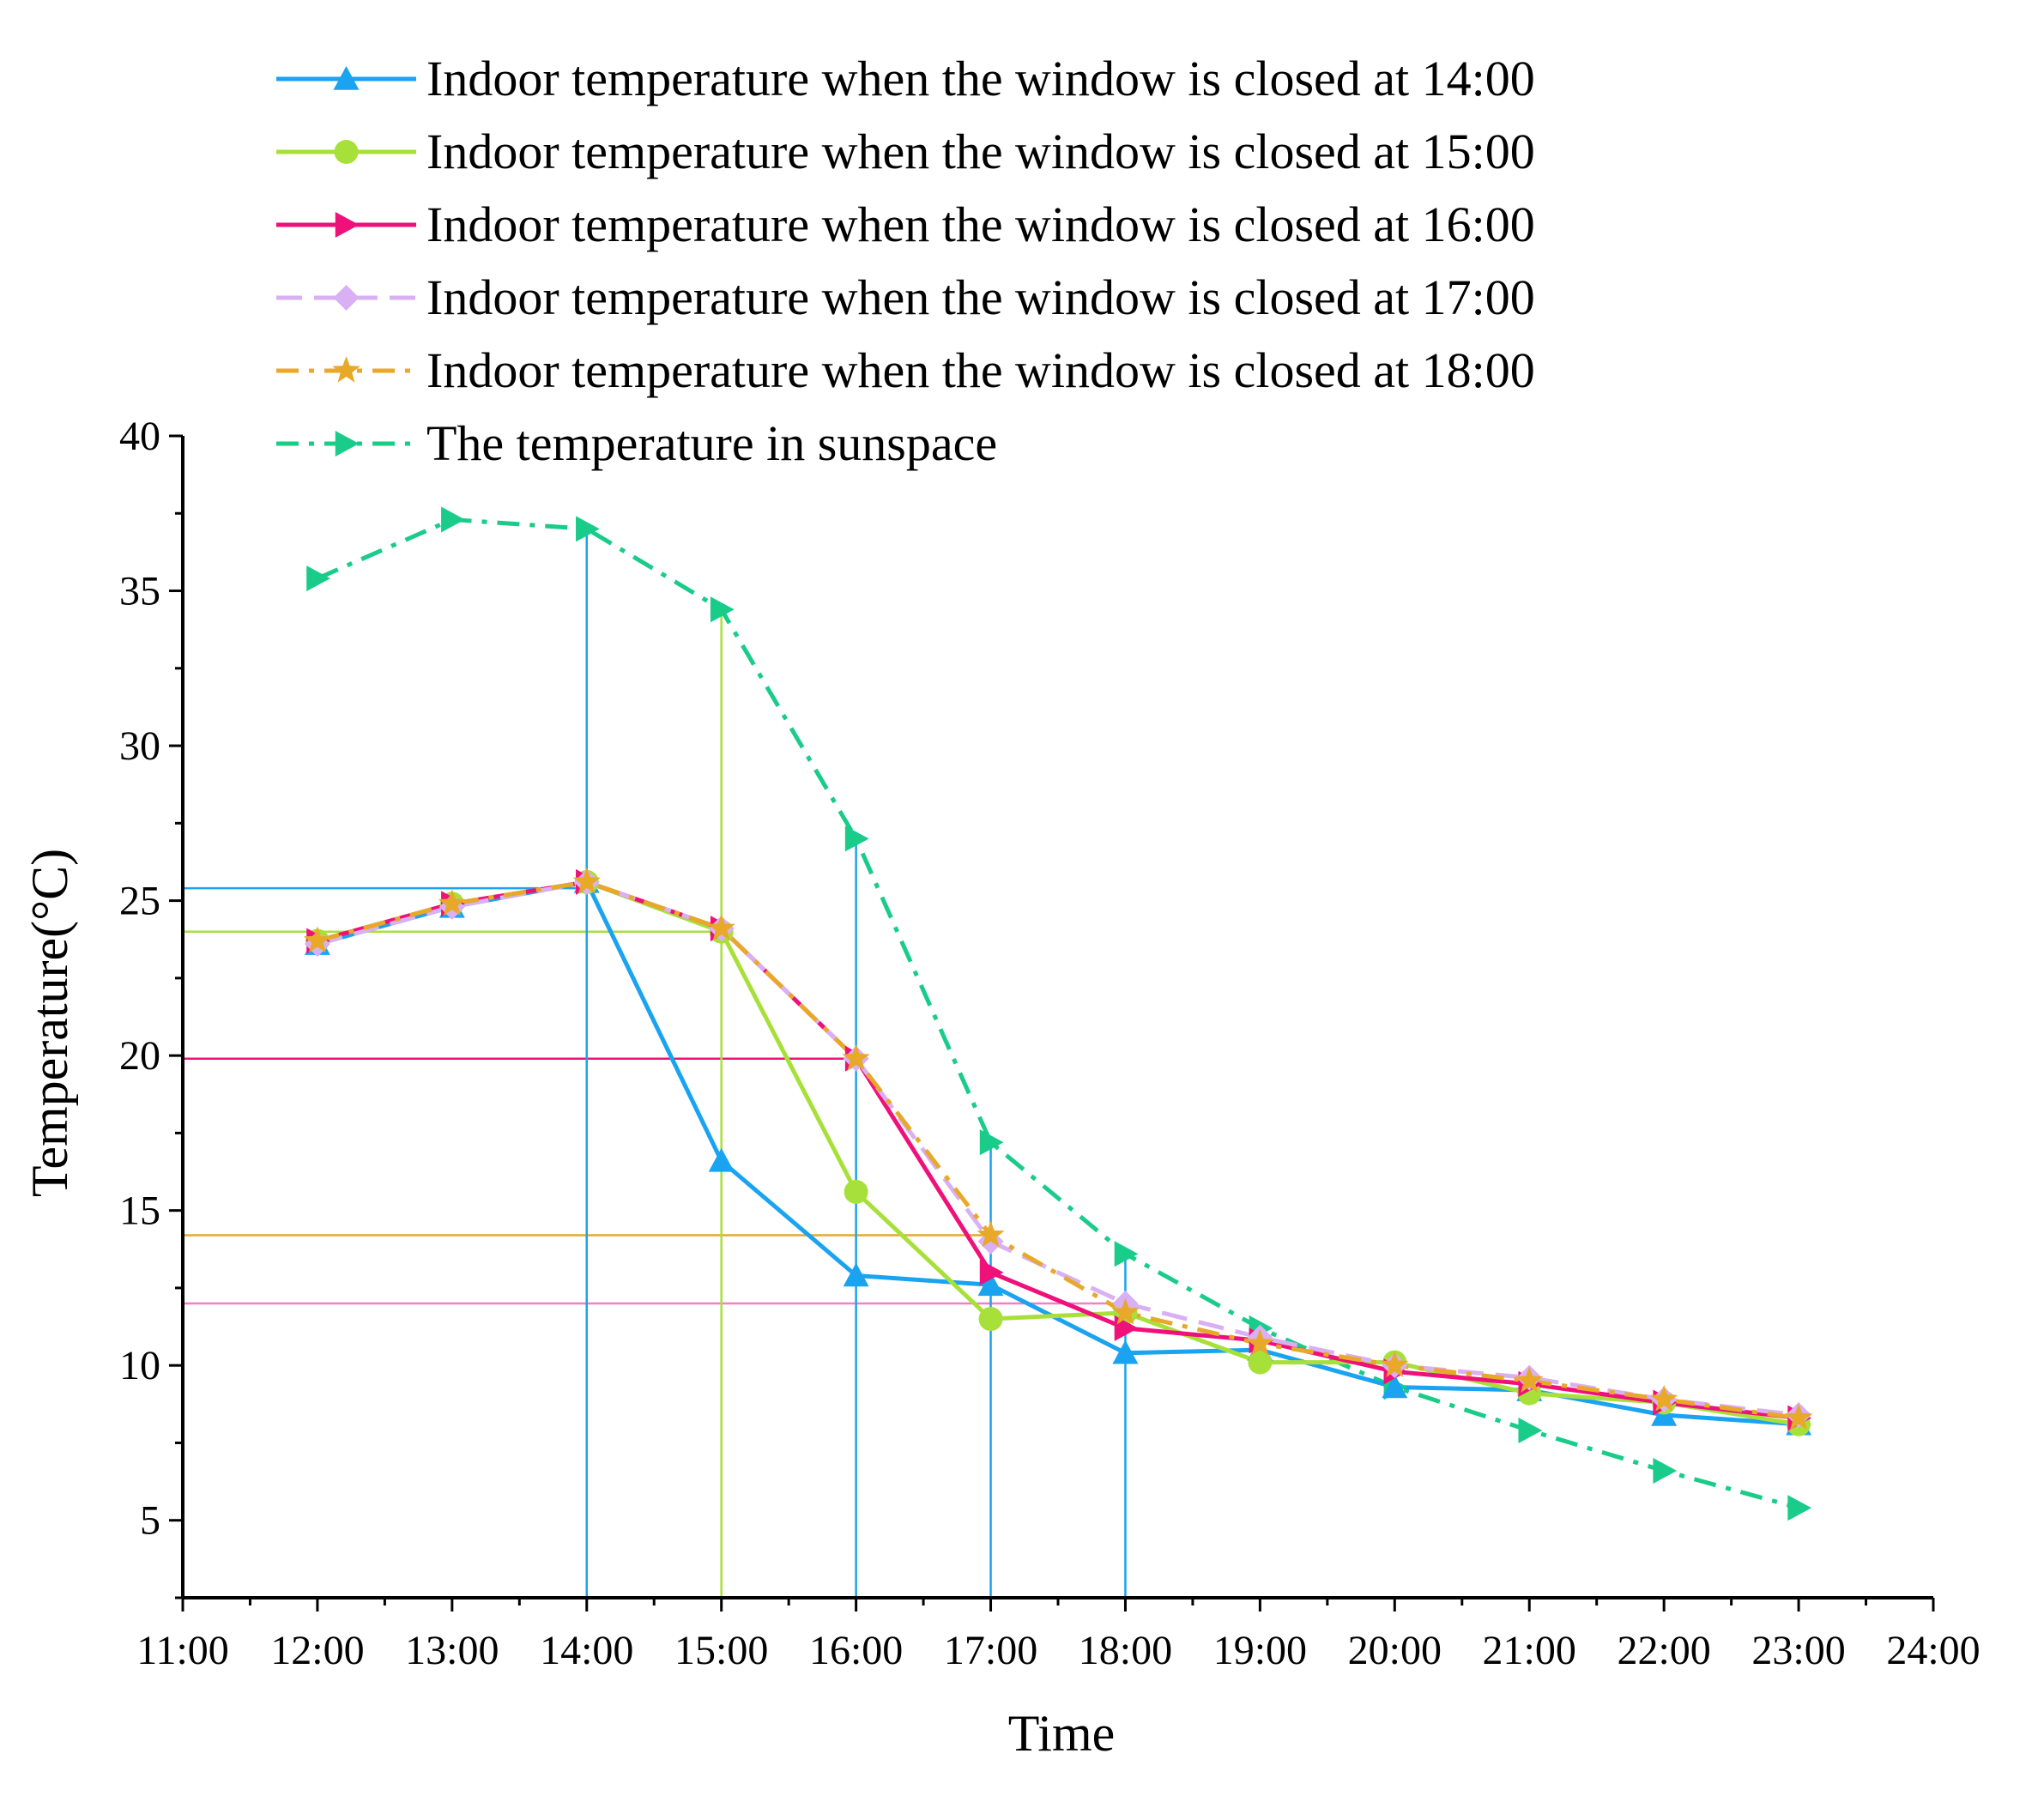 This screenshot has width=2044, height=1802. What do you see at coordinates (1260, 1650) in the screenshot?
I see `x-tick-label: 19:00` at bounding box center [1260, 1650].